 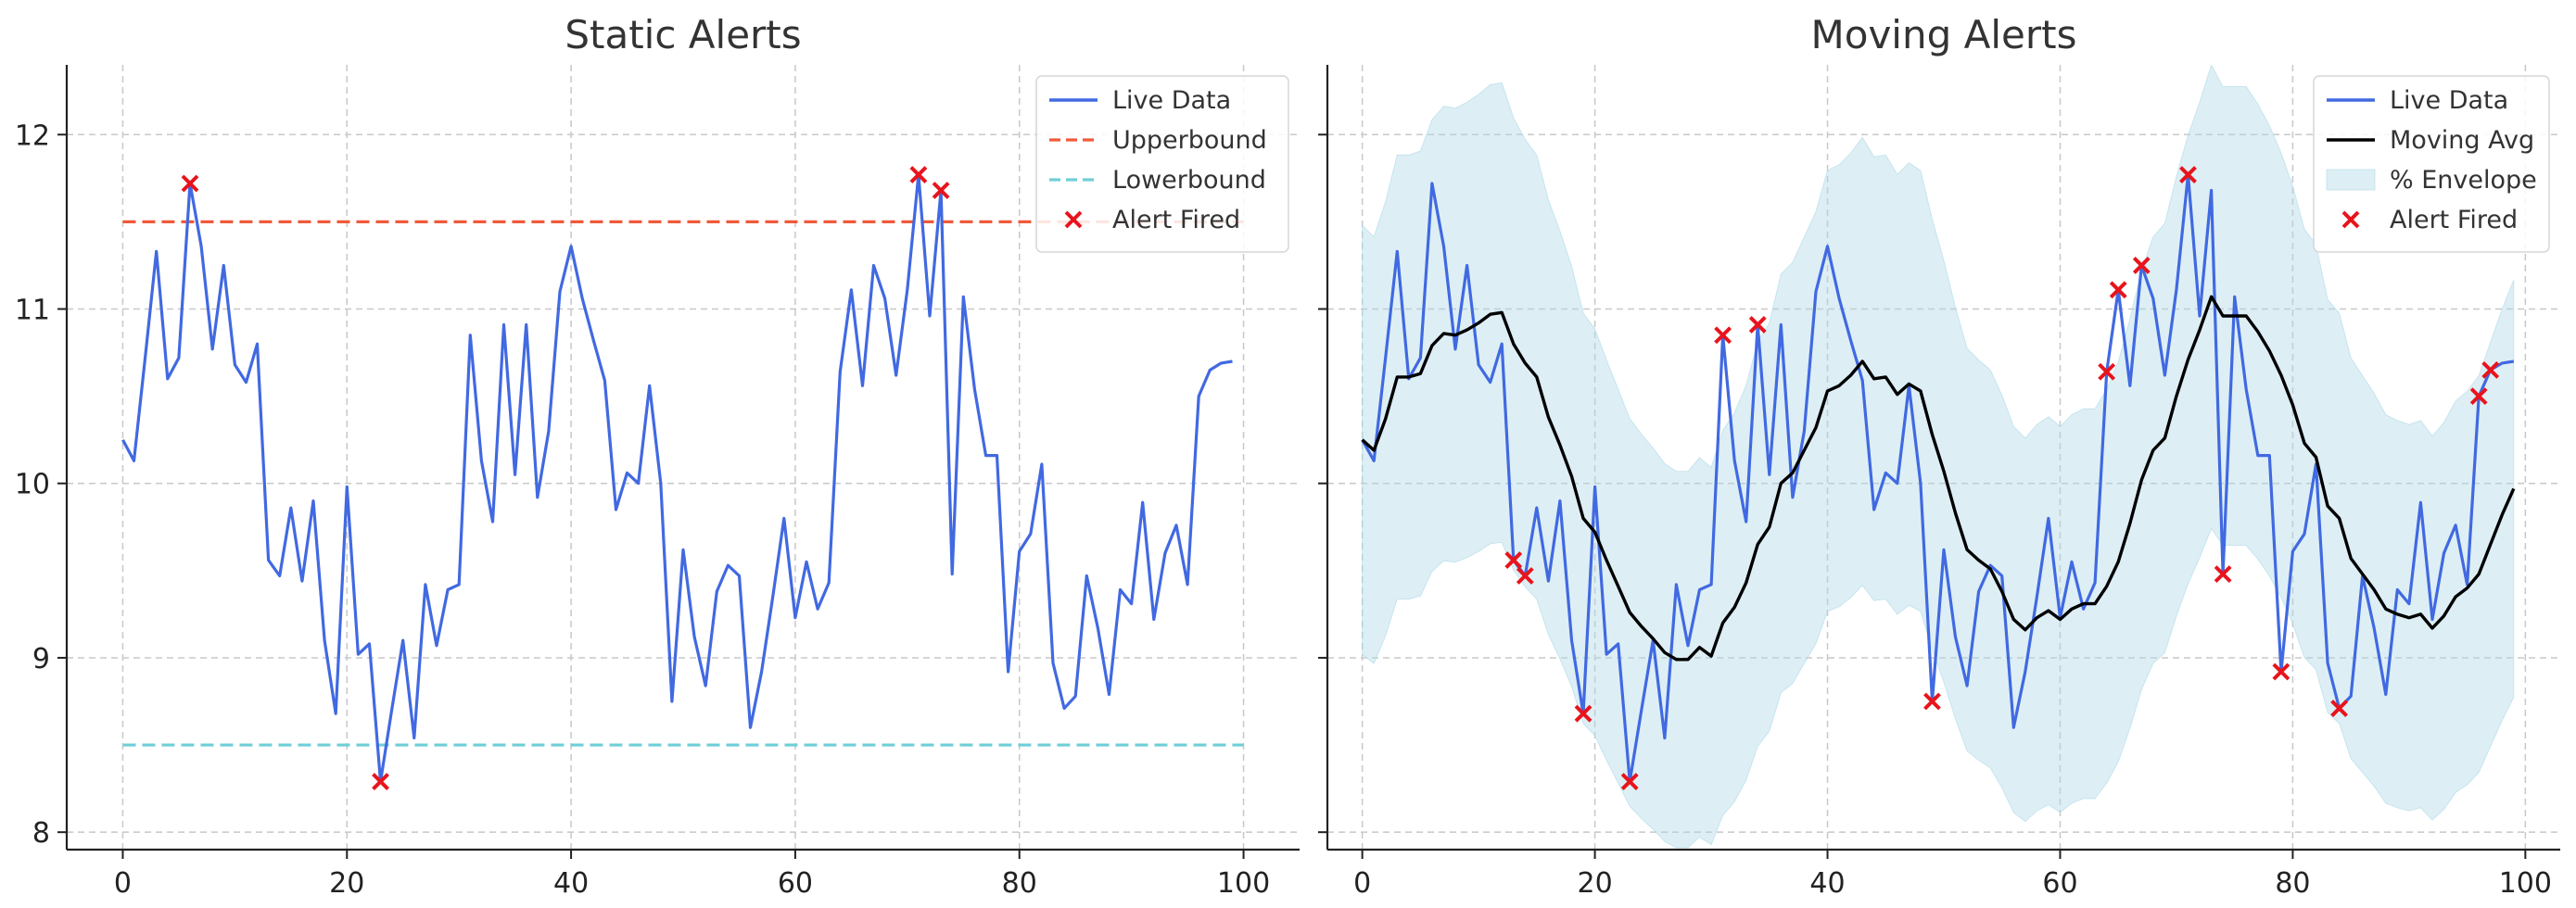 What do you see at coordinates (32, 485) in the screenshot?
I see `y-tick-label: 10` at bounding box center [32, 485].